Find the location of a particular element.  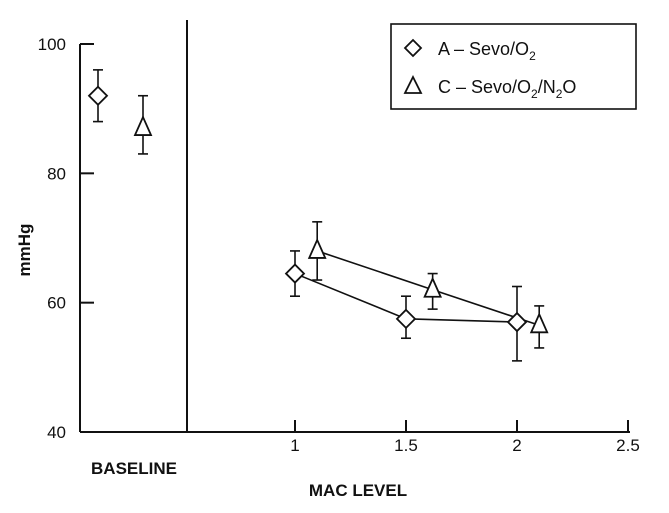

x-tick-label: 2 is located at coordinates (516, 445).